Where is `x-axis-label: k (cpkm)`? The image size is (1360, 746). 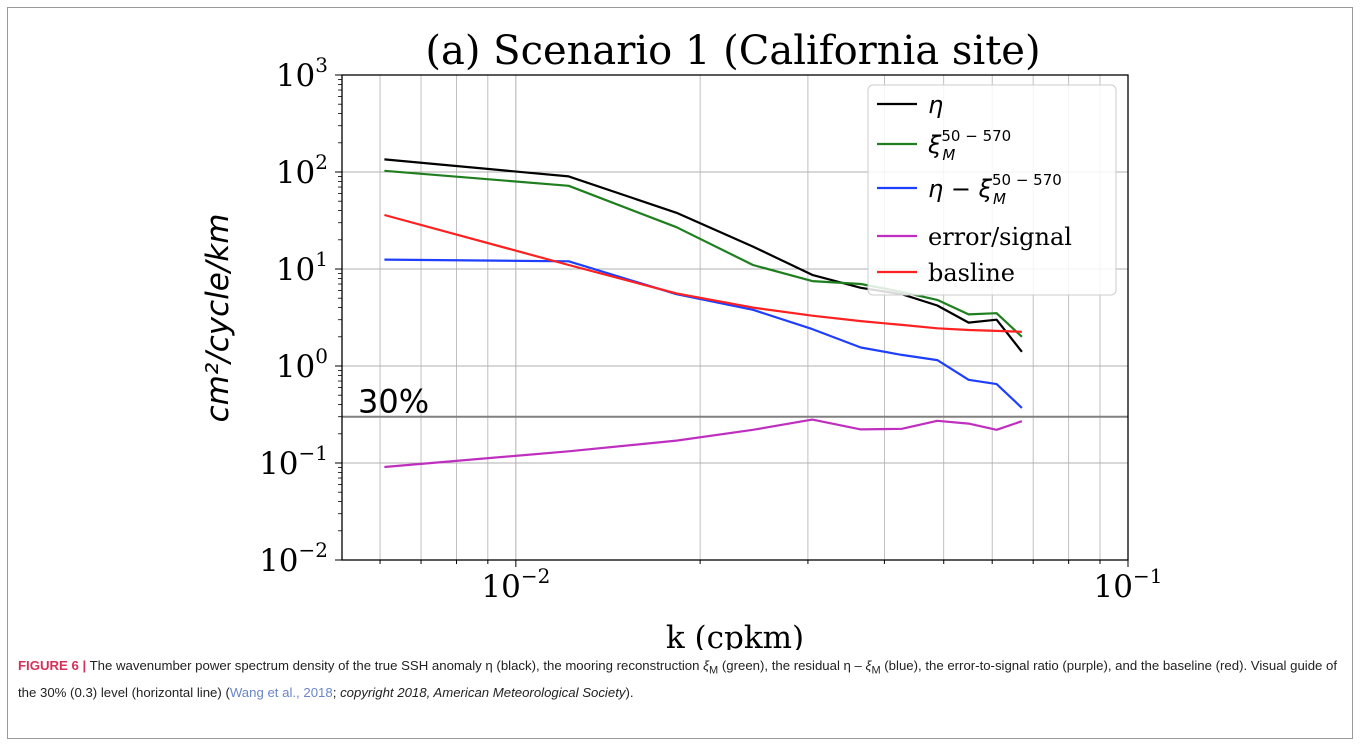 x-axis-label: k (cpkm) is located at coordinates (735, 635).